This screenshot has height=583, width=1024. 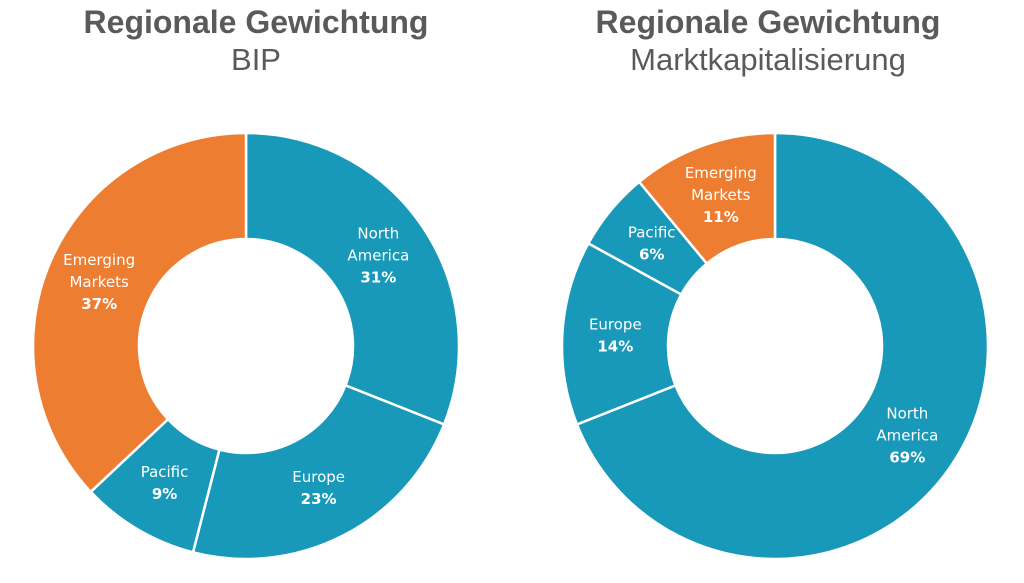 I want to click on value-label: 23%, so click(x=319, y=499).